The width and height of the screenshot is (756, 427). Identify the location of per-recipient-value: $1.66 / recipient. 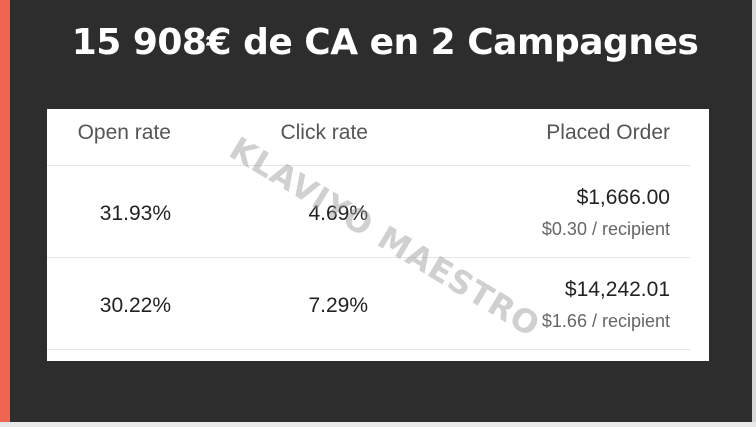
(605, 321).